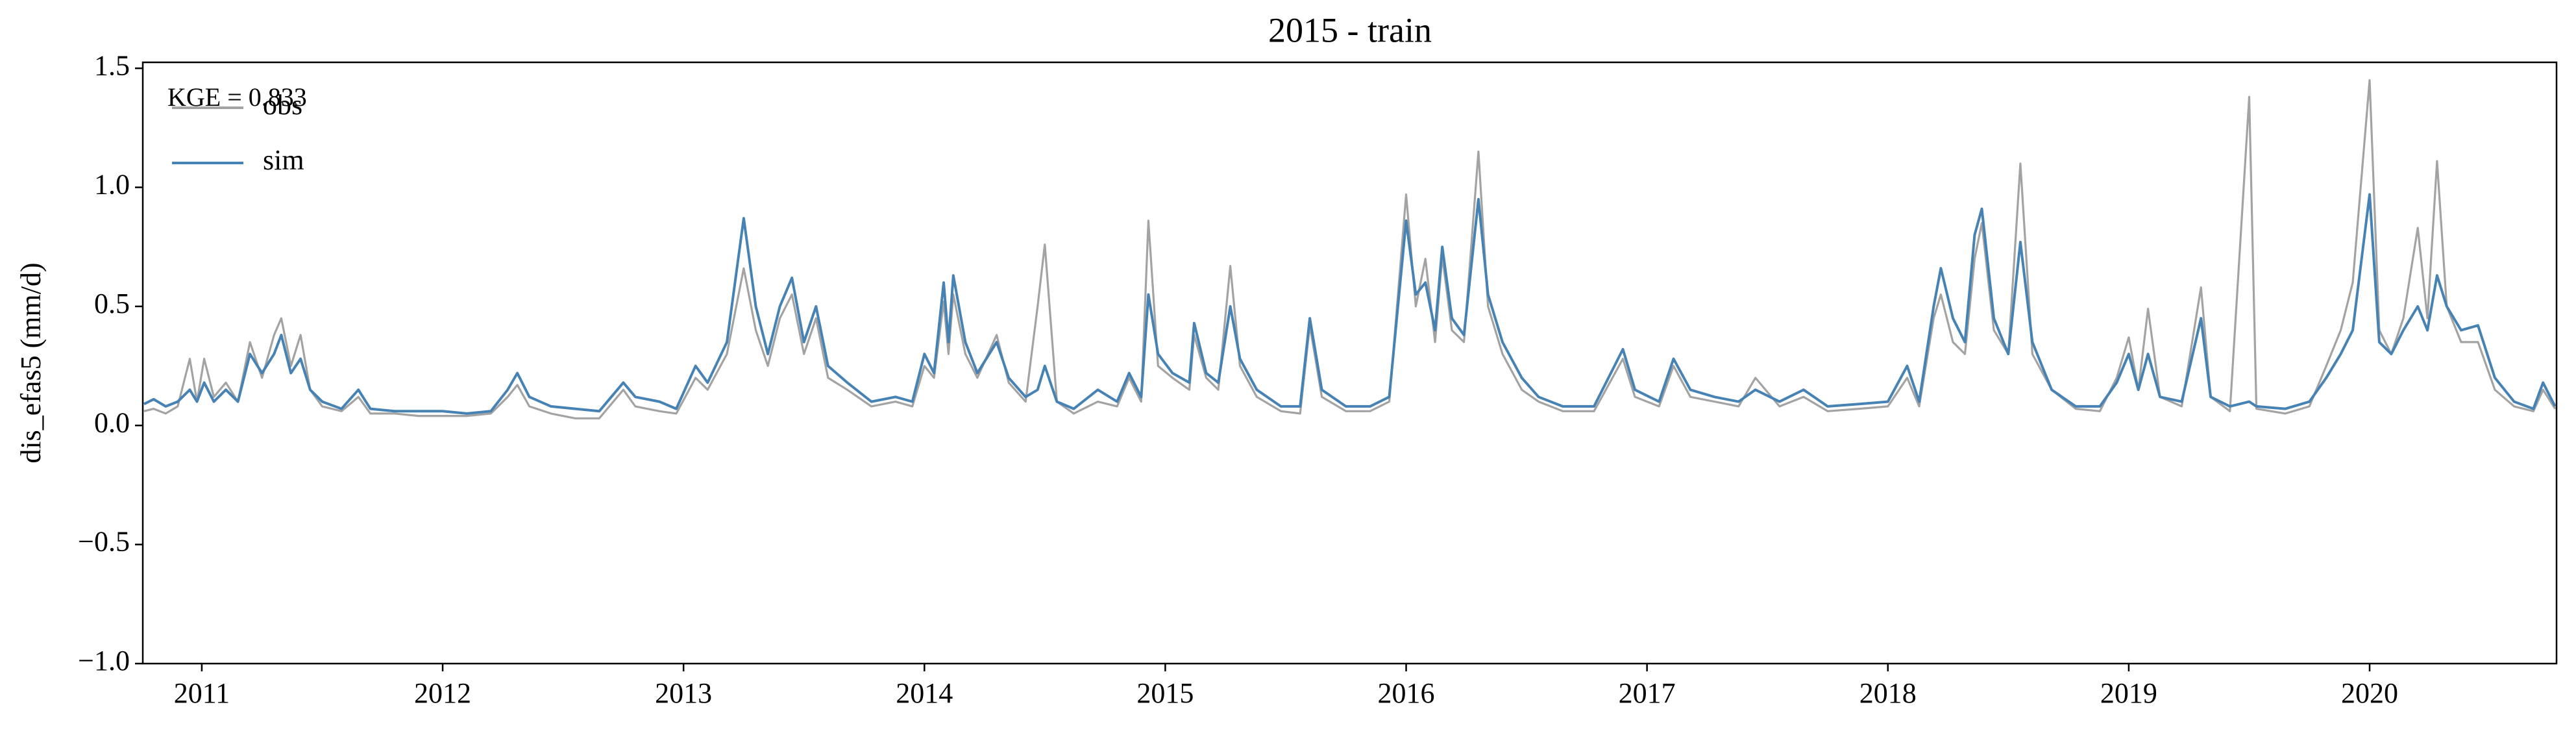 The image size is (2576, 735). What do you see at coordinates (112, 65) in the screenshot?
I see `y-tick-label: 1.5` at bounding box center [112, 65].